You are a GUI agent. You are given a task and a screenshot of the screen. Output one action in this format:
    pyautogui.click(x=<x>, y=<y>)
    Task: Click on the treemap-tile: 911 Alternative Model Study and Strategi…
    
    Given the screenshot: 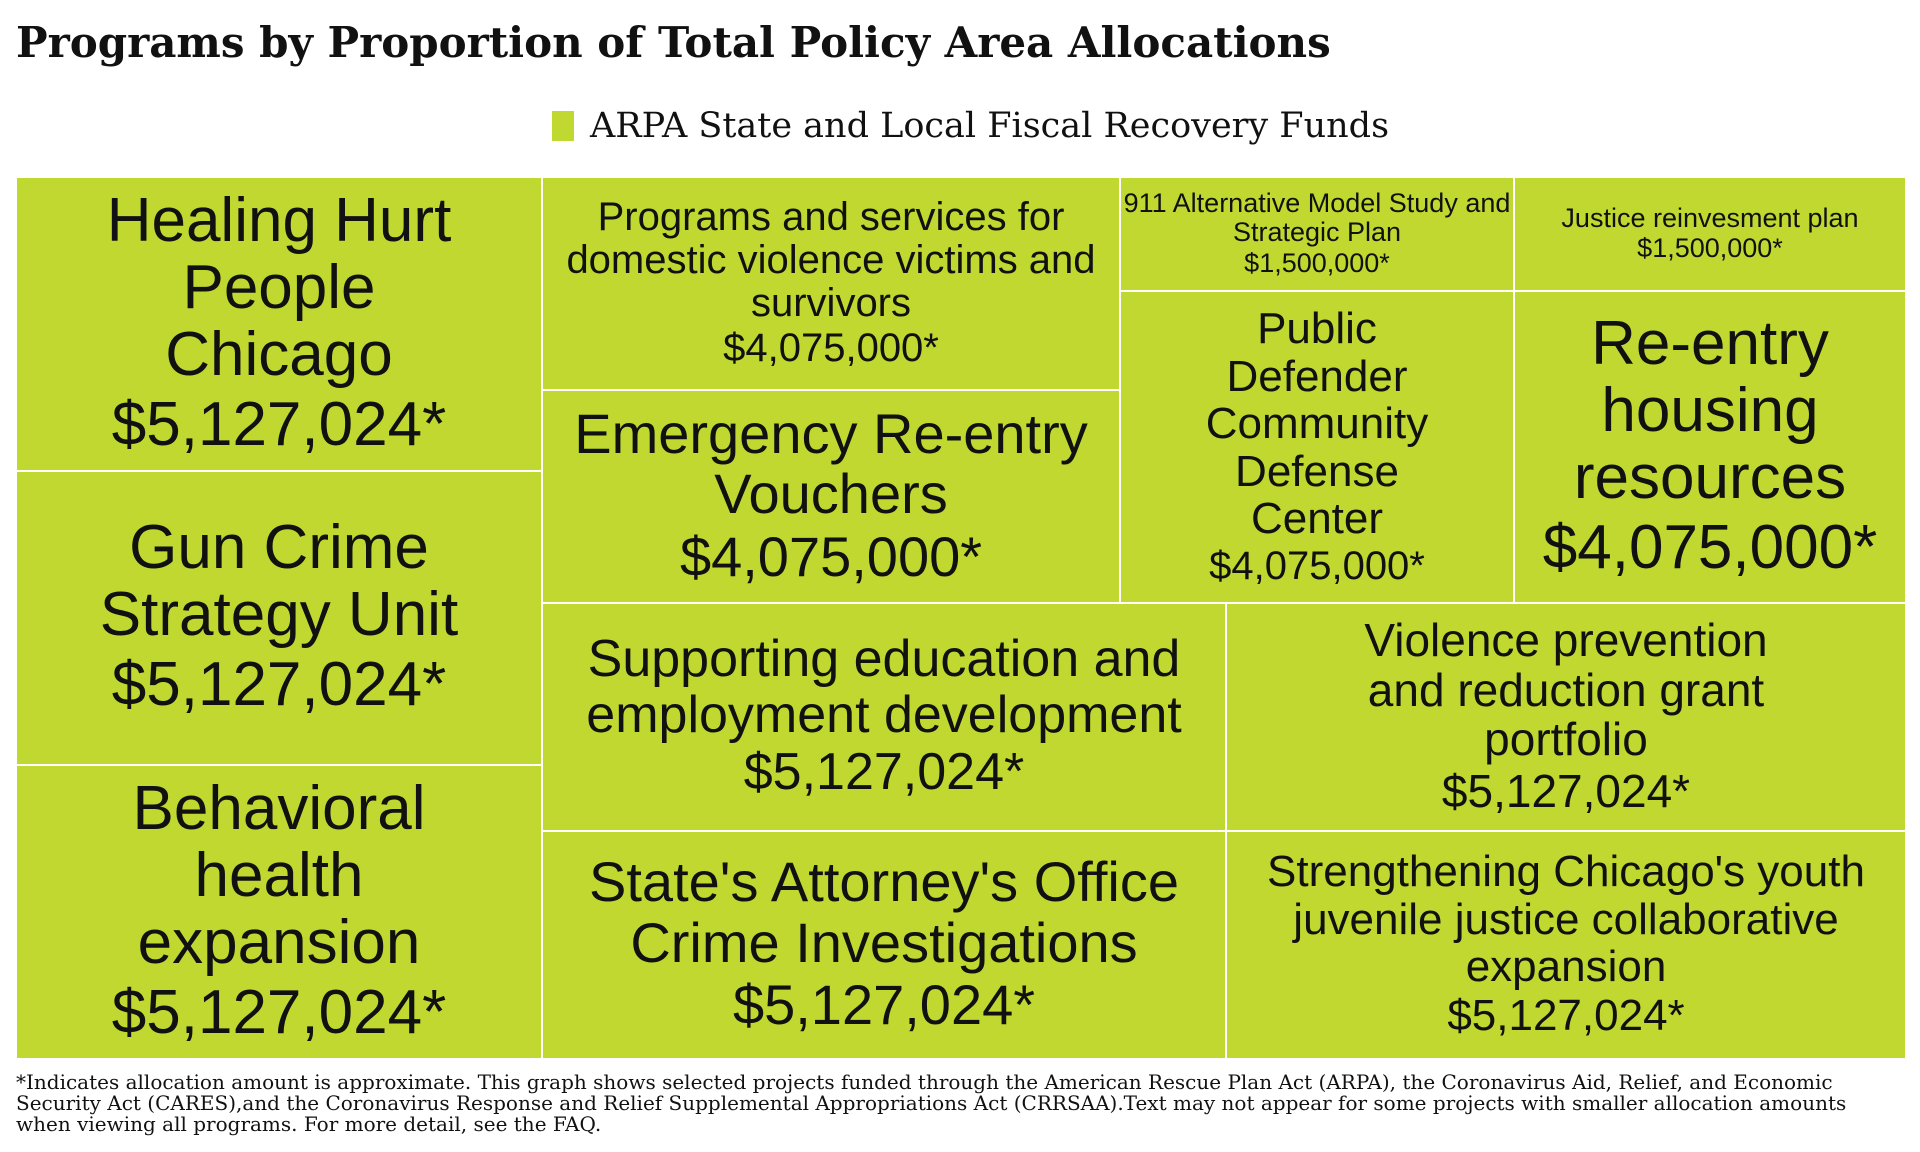 What is the action you would take?
    pyautogui.click(x=1317, y=234)
    